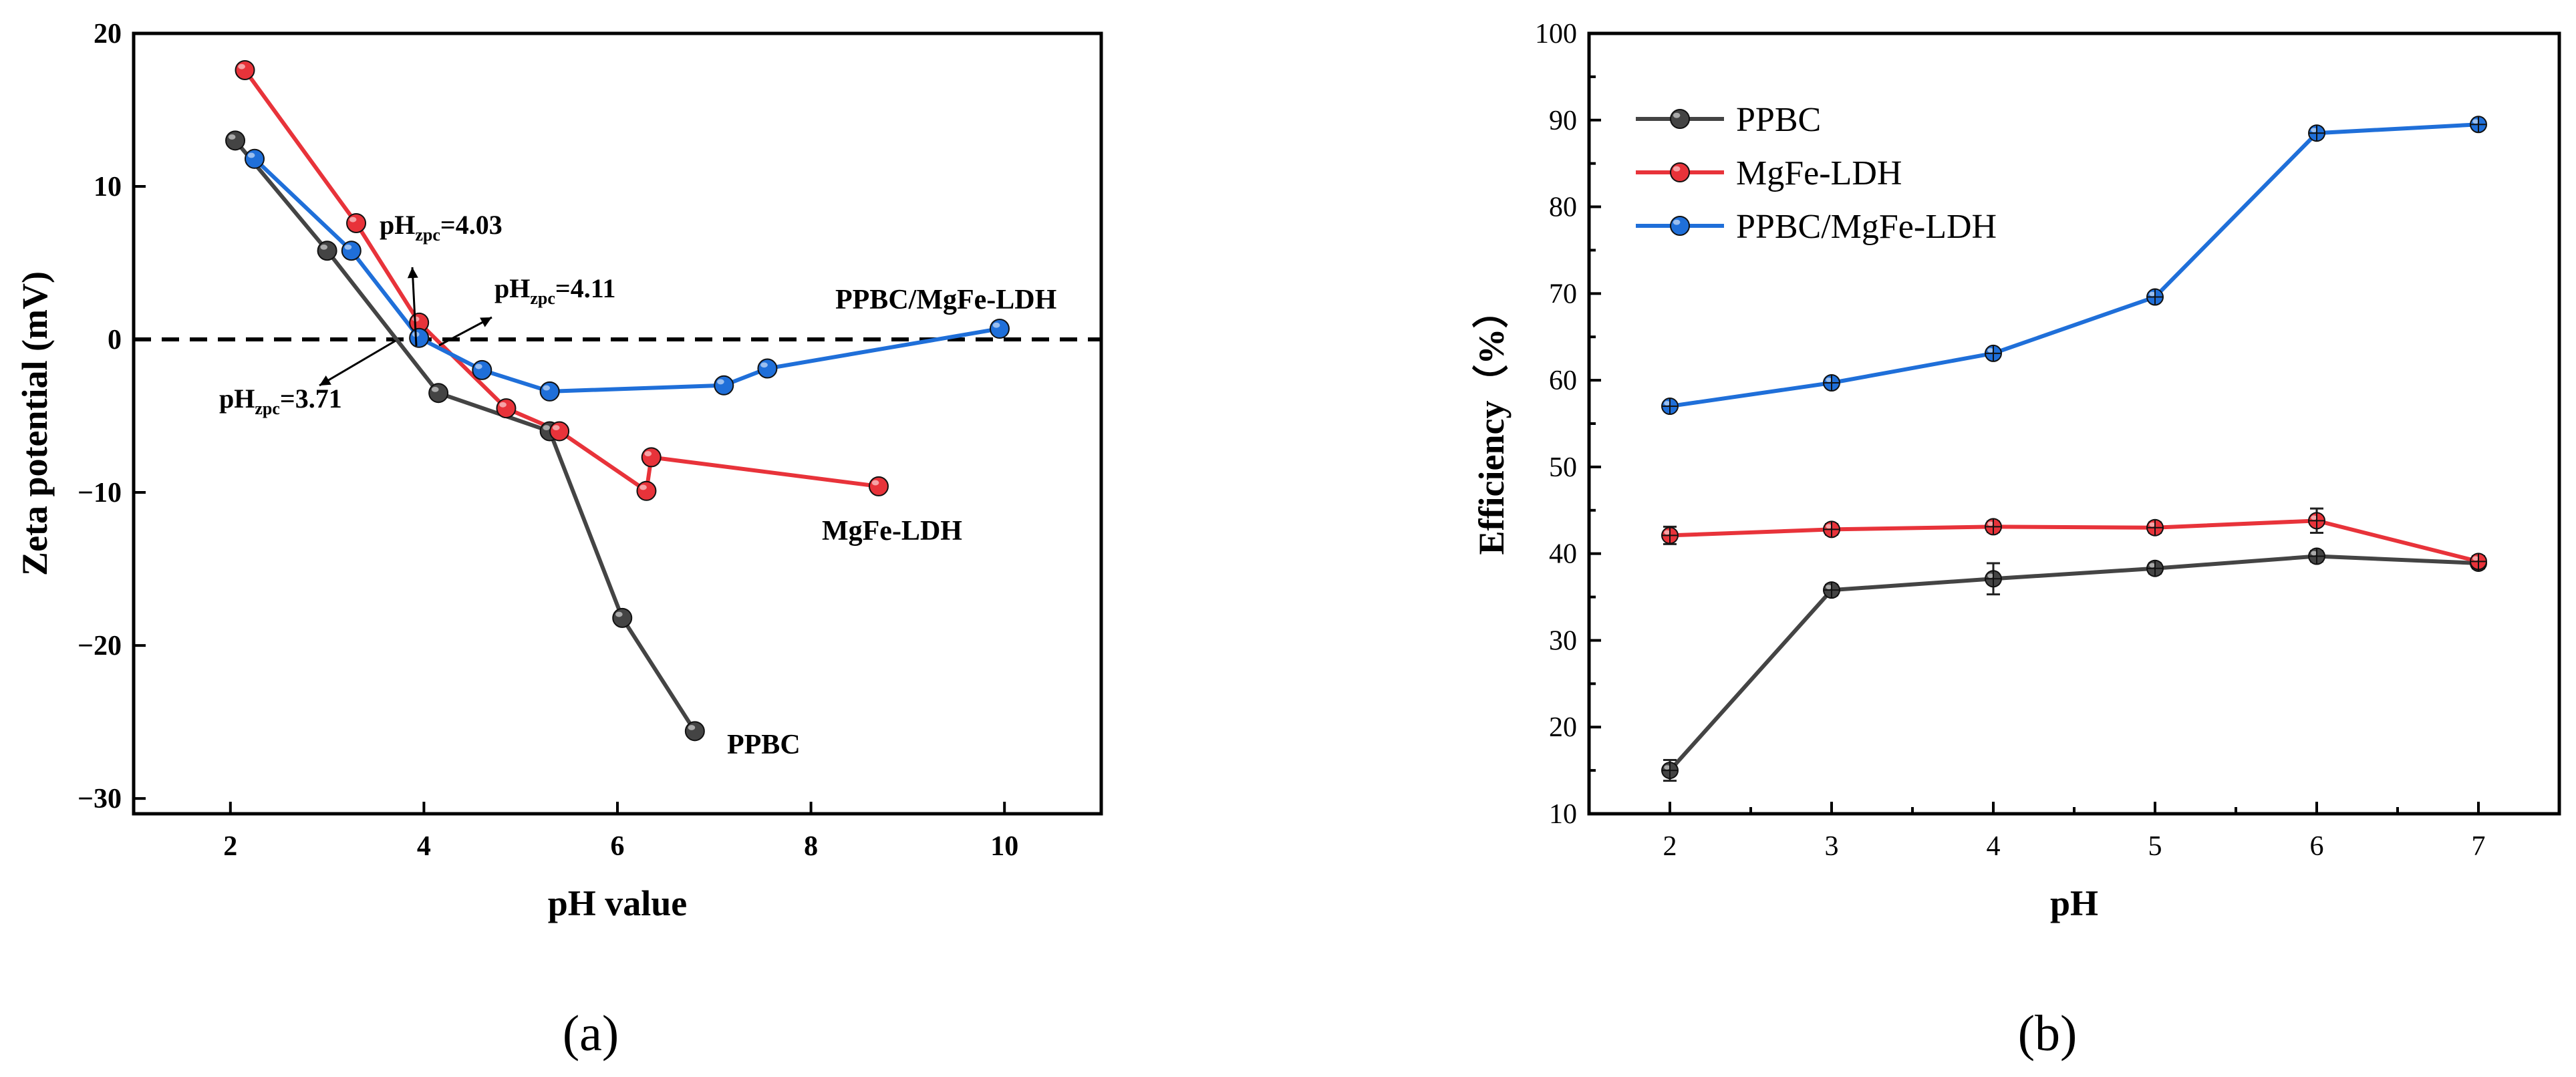  Describe the element at coordinates (35, 423) in the screenshot. I see `y-axis-title: Zeta potential (mV)` at that location.